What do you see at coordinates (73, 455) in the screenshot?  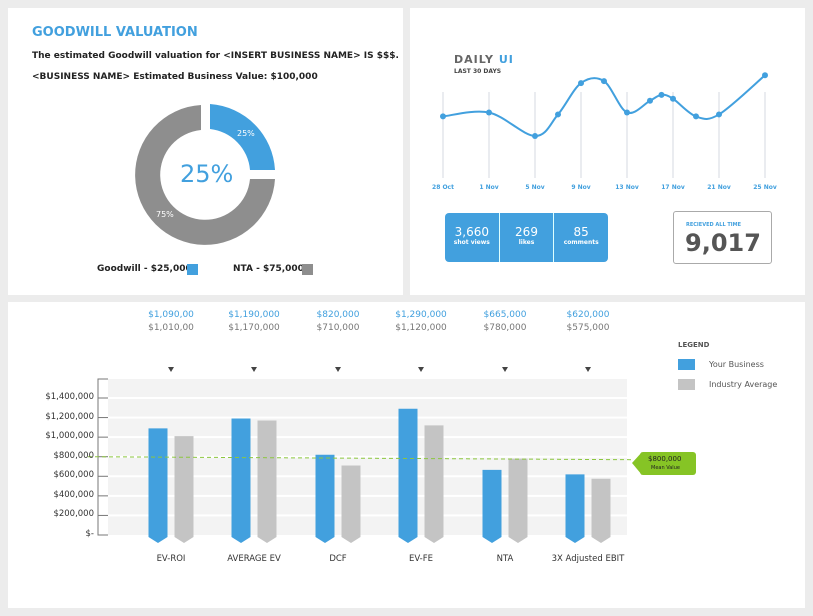 I see `y-axis-label: $800,000` at bounding box center [73, 455].